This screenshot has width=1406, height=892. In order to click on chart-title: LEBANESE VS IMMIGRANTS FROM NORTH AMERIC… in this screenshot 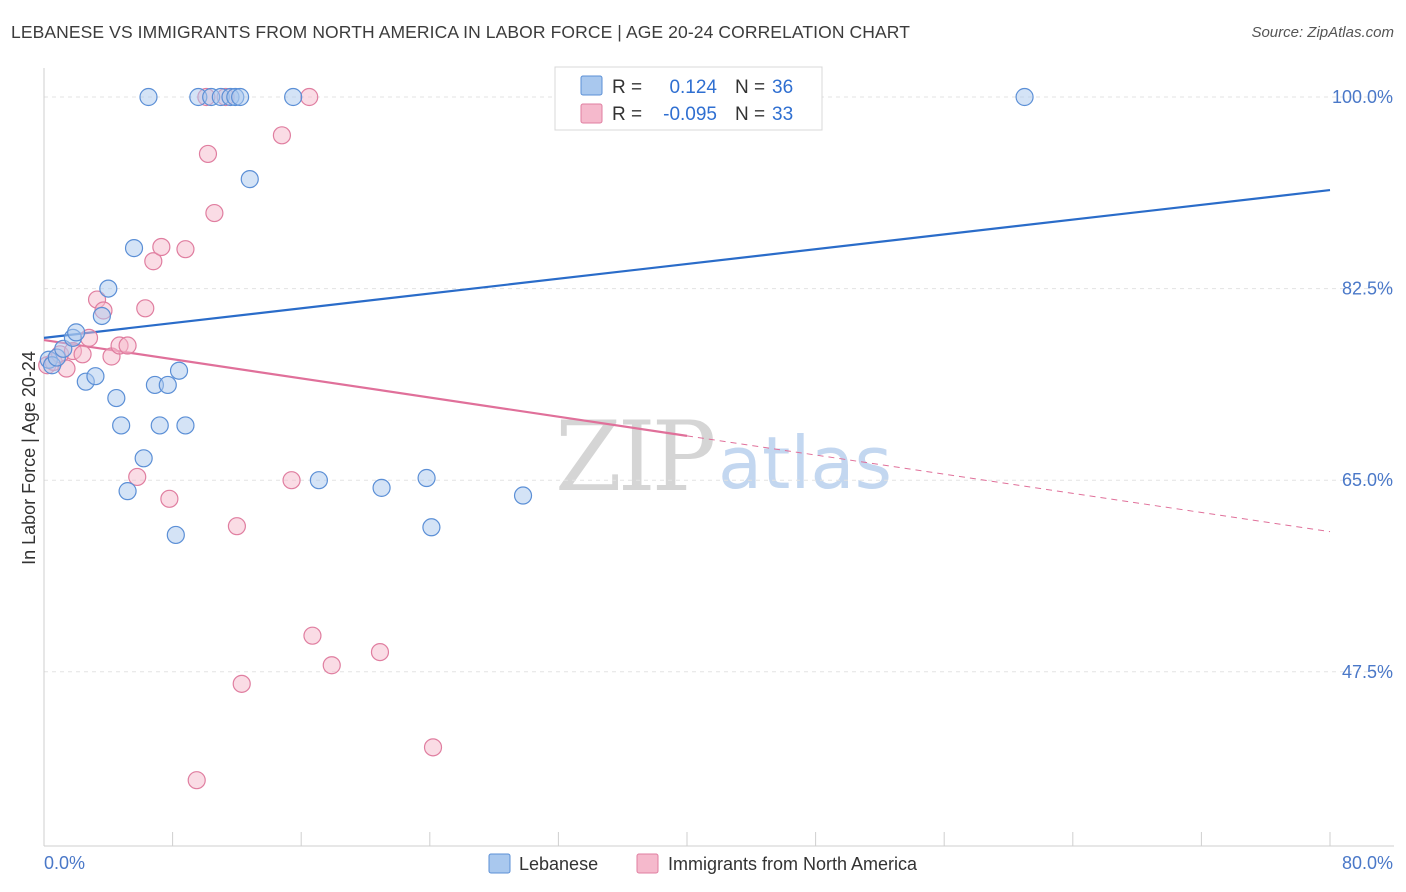, I will do `click(461, 32)`.